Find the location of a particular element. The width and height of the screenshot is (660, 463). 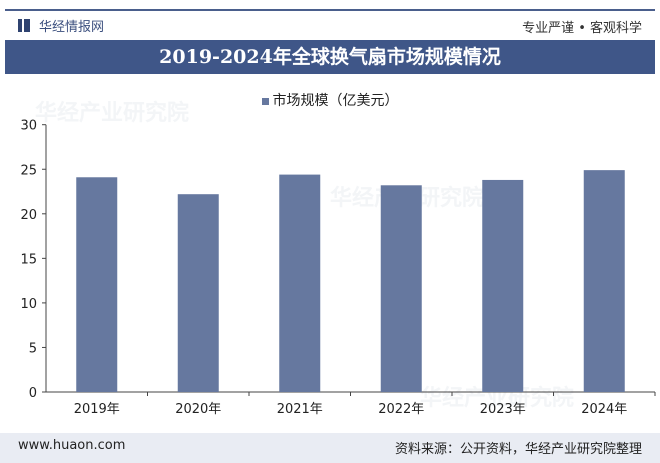

y-tick-label: 25 is located at coordinates (28, 170).